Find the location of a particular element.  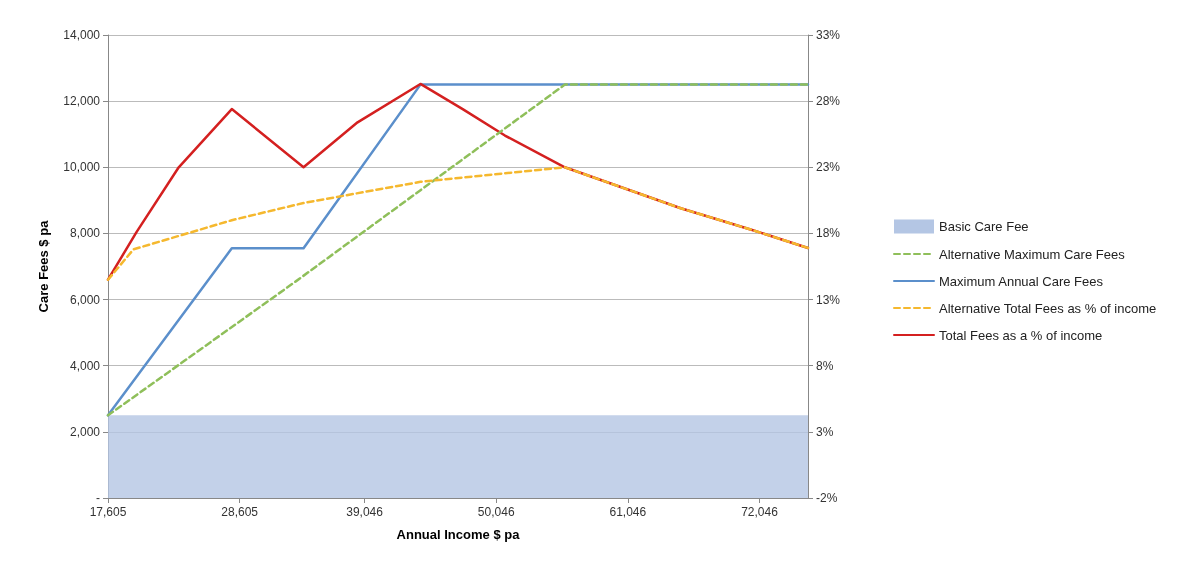

x-tick-label: 61,046 is located at coordinates (628, 512).